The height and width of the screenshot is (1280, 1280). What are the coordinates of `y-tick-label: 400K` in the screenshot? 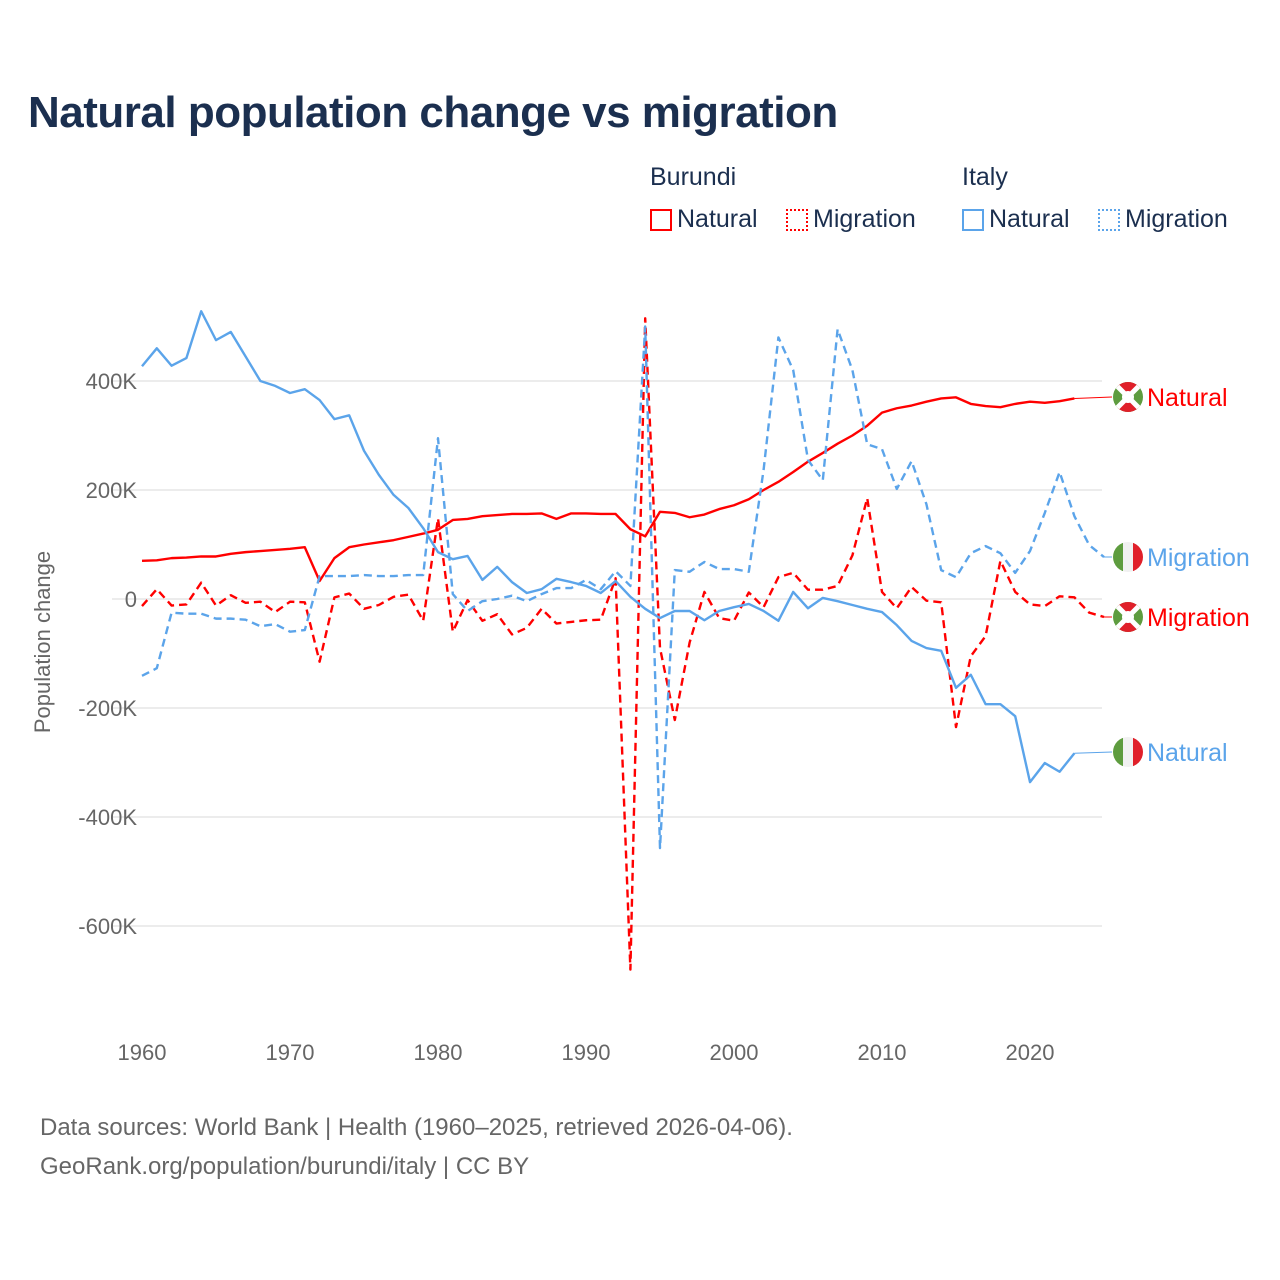 It's located at (112, 381).